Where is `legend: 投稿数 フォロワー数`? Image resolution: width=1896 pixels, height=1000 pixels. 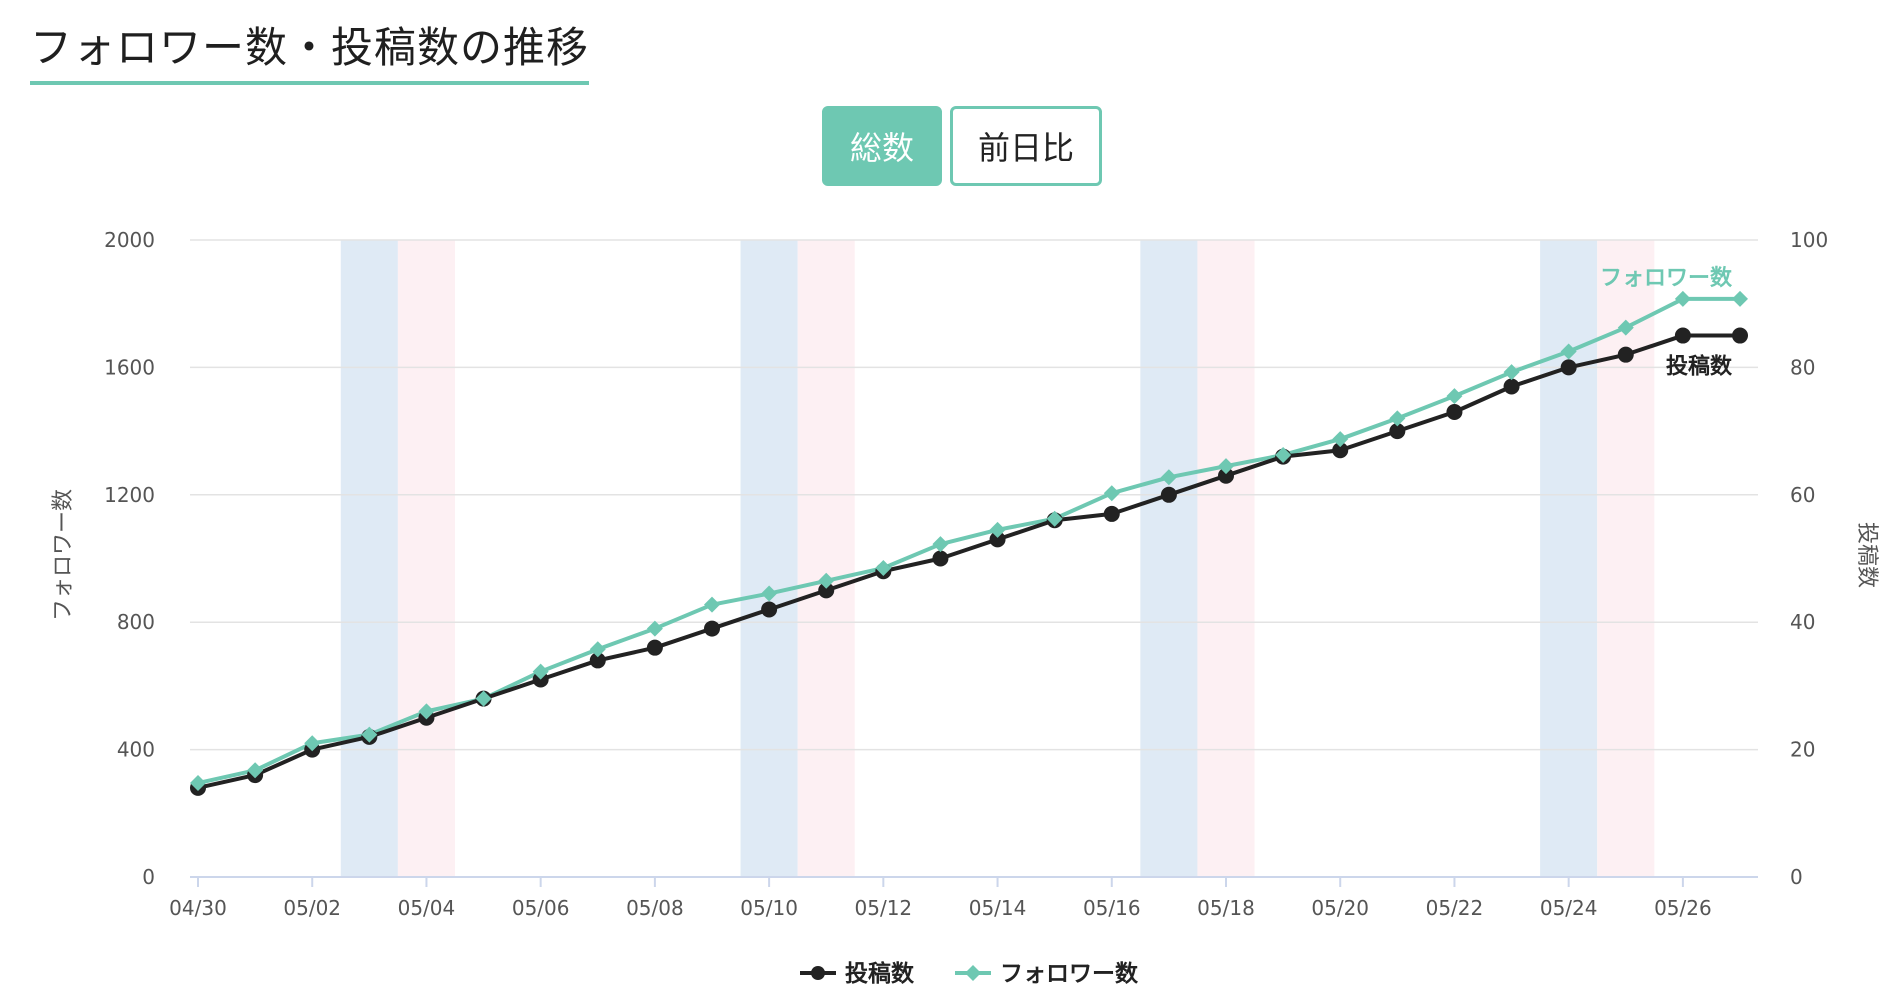 legend: 投稿数 フォロワー数 is located at coordinates (969, 973).